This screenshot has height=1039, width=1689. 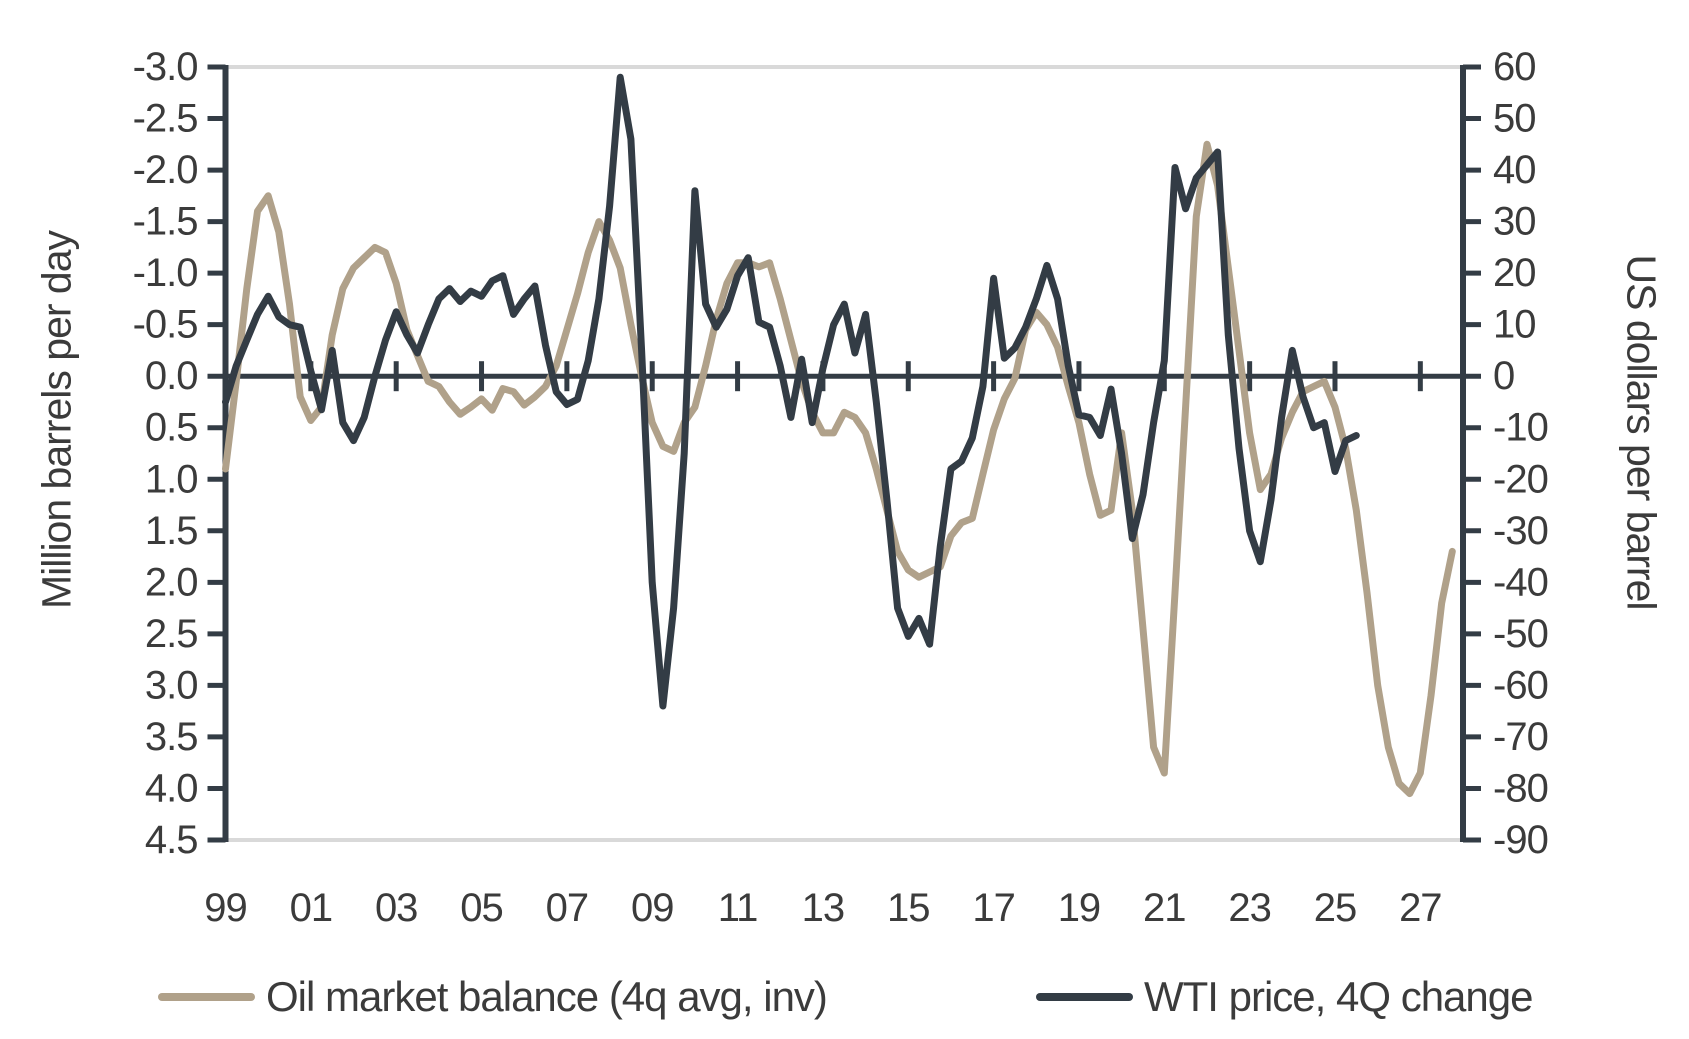 I want to click on right-axis-tick-label: -50, so click(x=1520, y=634).